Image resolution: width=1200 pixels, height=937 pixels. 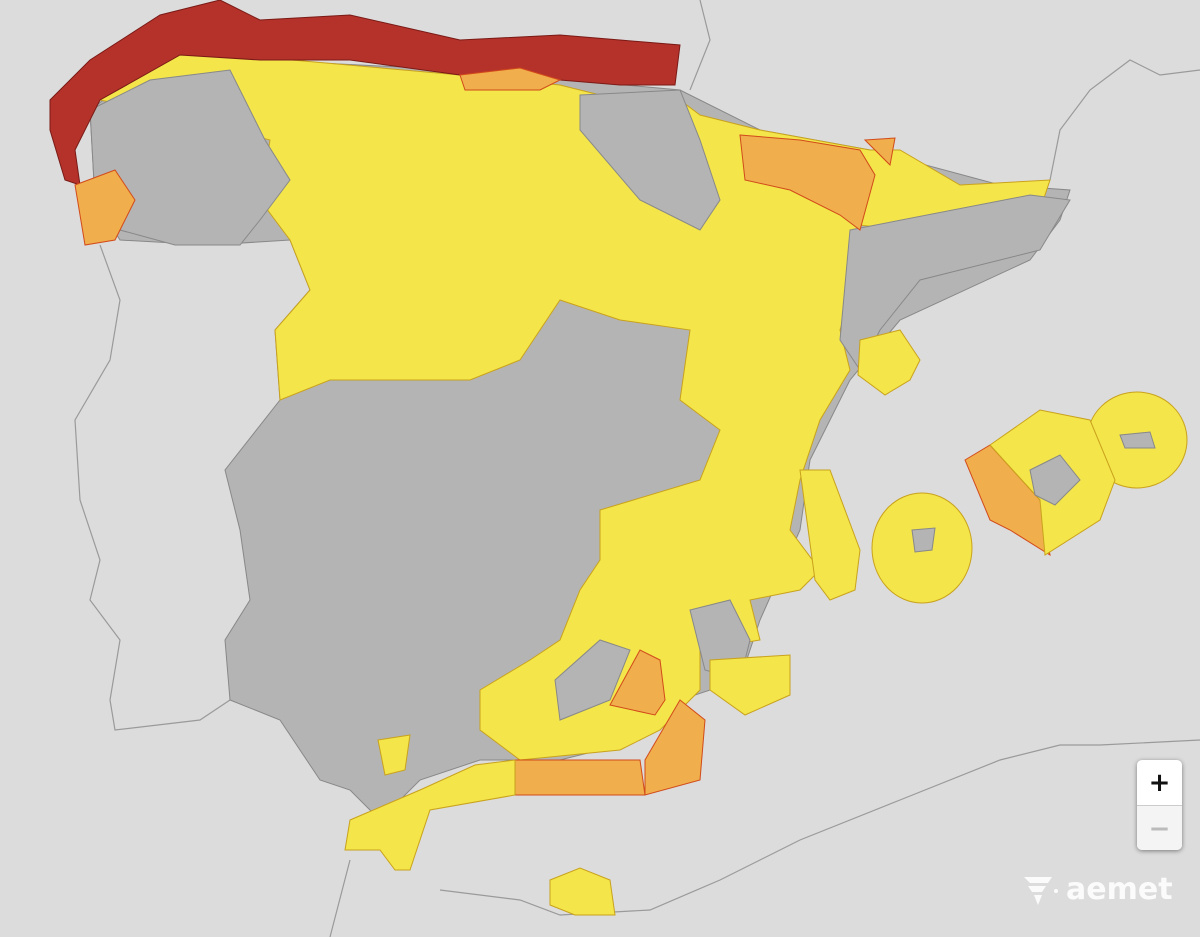 What do you see at coordinates (1159, 828) in the screenshot?
I see `zoom-out-button: −` at bounding box center [1159, 828].